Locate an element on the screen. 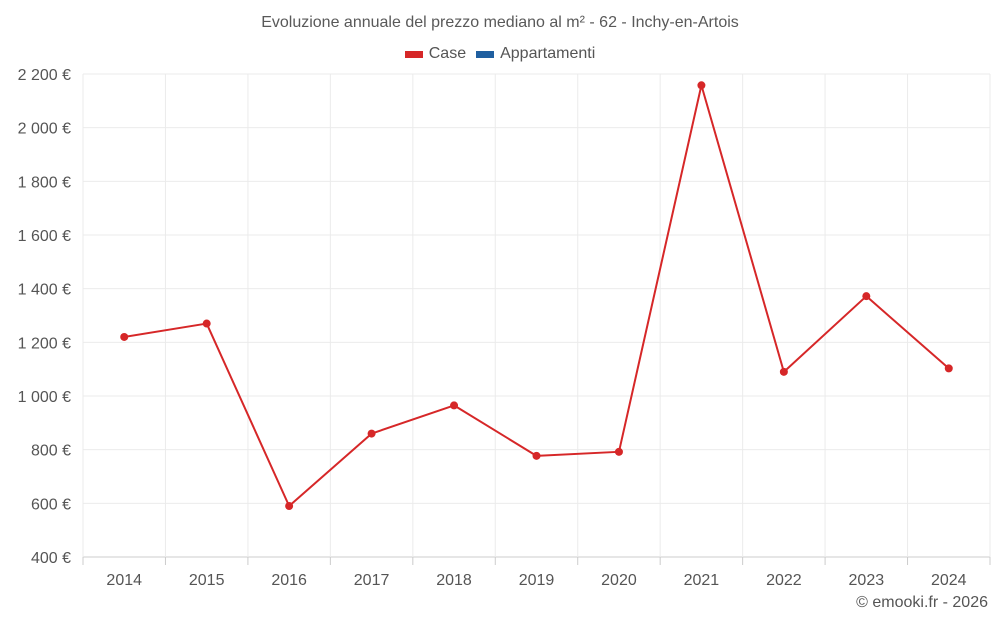 The width and height of the screenshot is (1000, 625). x-tick-label: 2022 is located at coordinates (784, 580).